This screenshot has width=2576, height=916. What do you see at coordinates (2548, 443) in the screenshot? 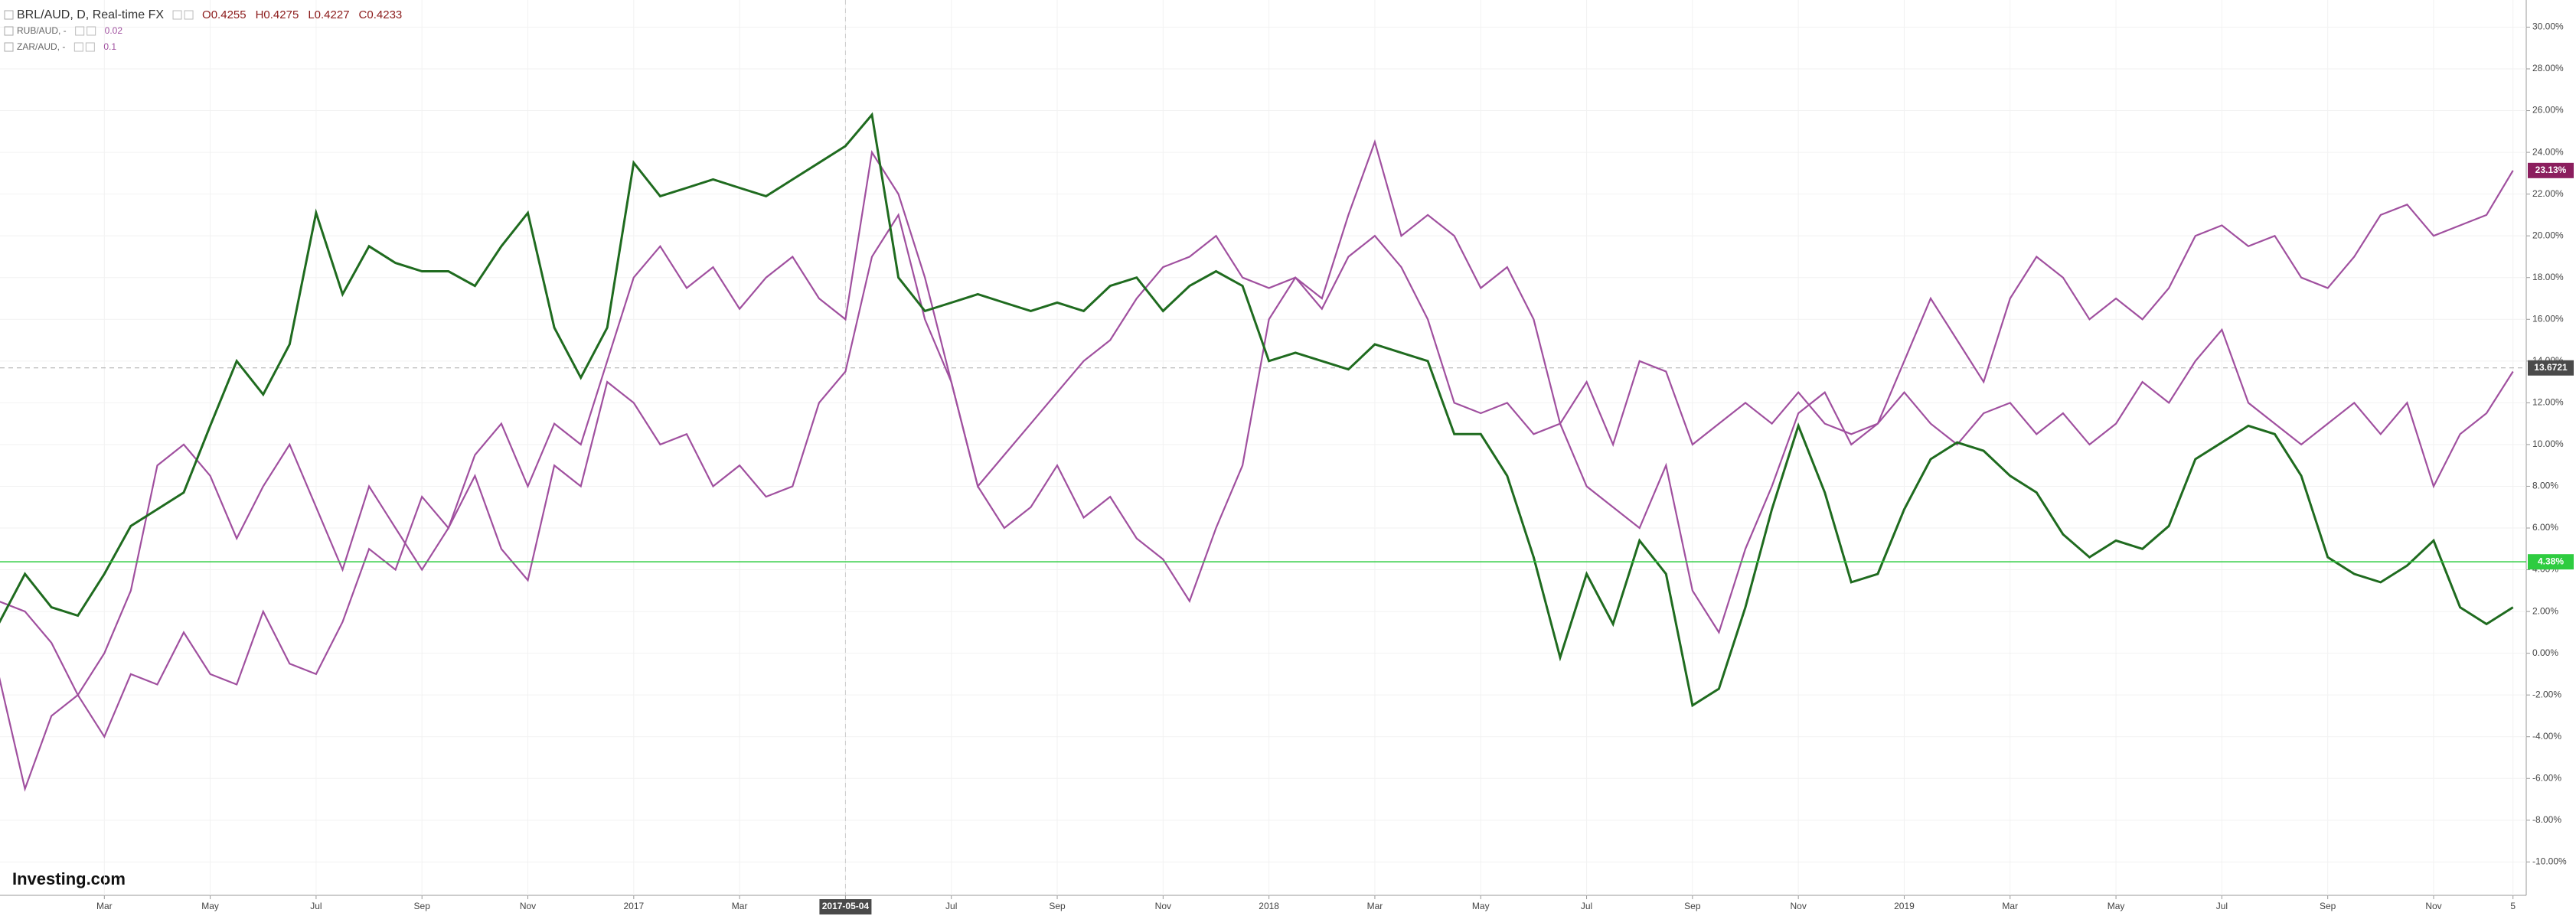
I see `y-tick-label: 10.00%` at bounding box center [2548, 443].